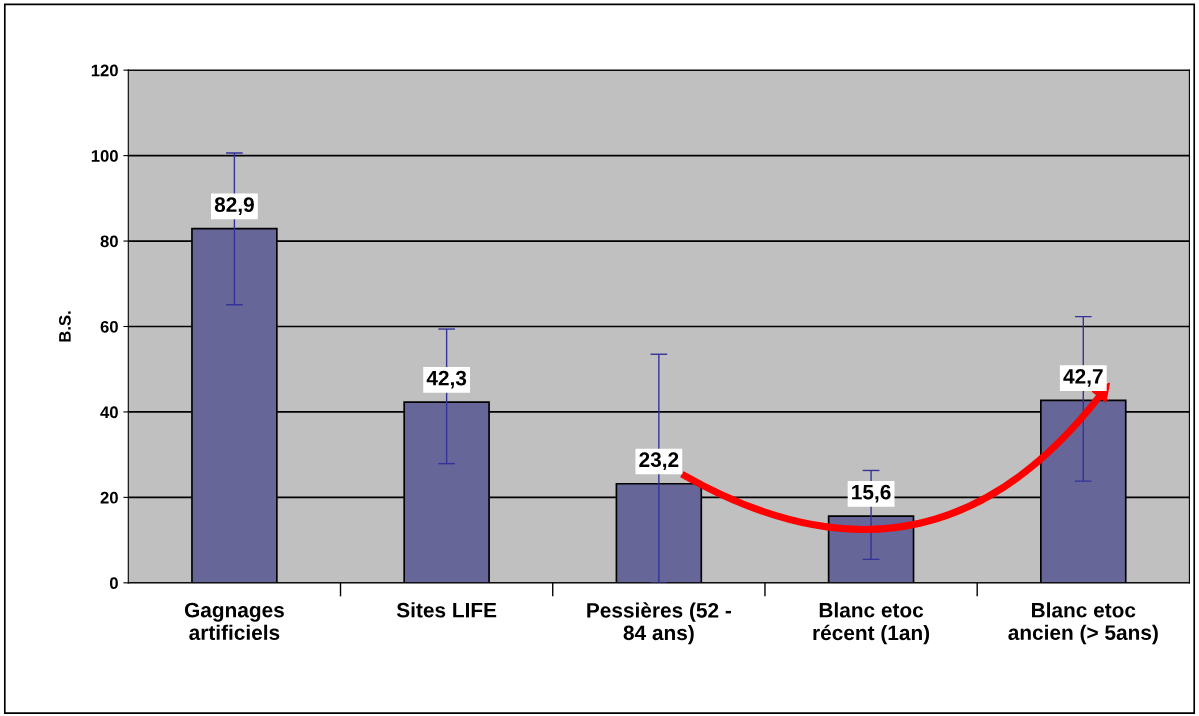 The width and height of the screenshot is (1199, 716). Describe the element at coordinates (65, 326) in the screenshot. I see `y-axis-title: B.S.` at that location.